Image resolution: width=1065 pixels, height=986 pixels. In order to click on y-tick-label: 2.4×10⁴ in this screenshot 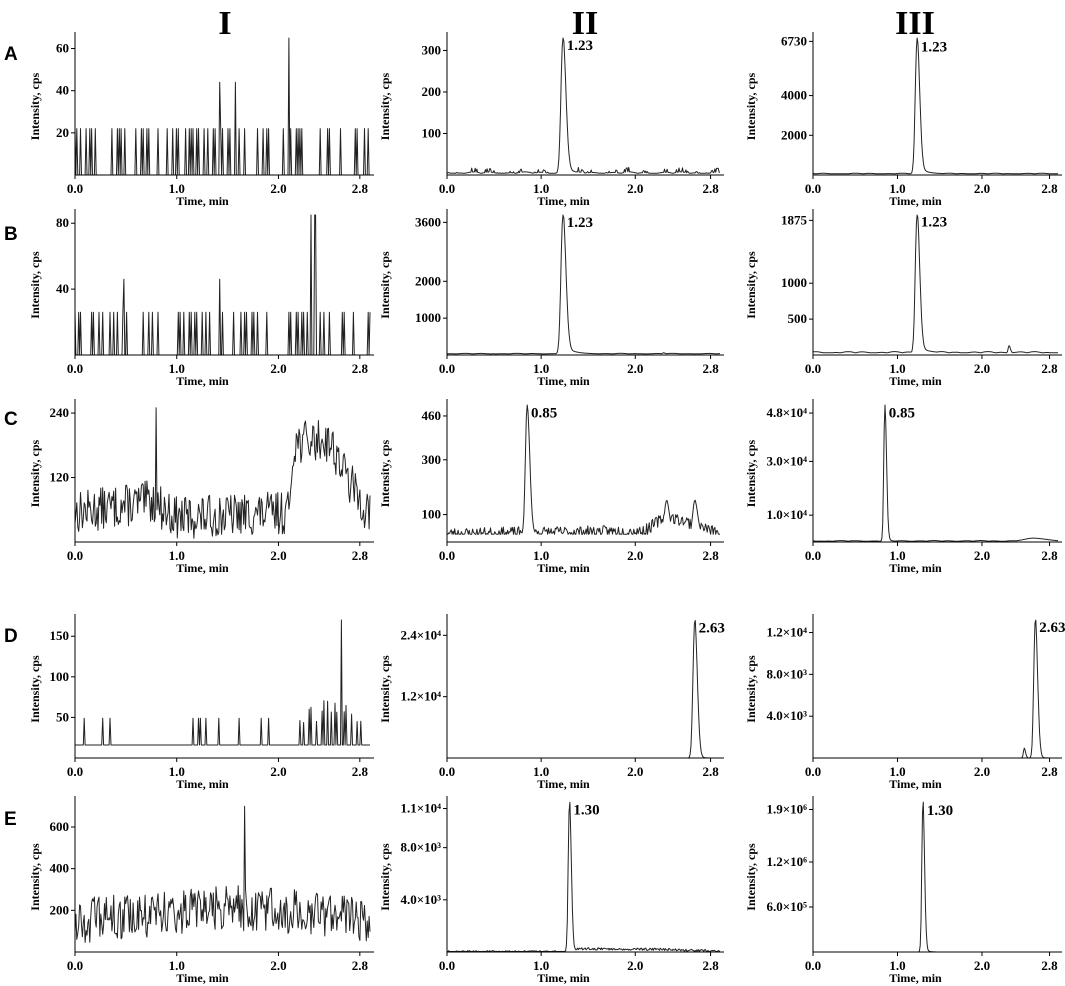, I will do `click(420, 634)`.